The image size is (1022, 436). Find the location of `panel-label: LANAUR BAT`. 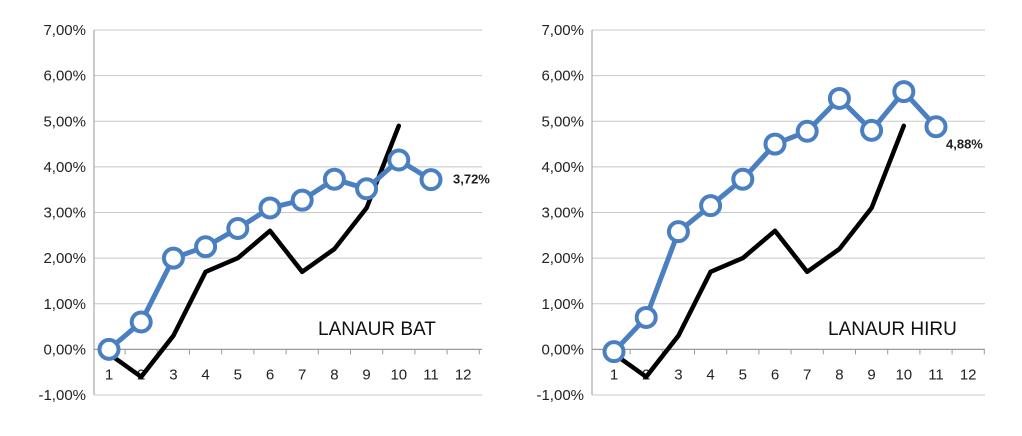

panel-label: LANAUR BAT is located at coordinates (377, 329).